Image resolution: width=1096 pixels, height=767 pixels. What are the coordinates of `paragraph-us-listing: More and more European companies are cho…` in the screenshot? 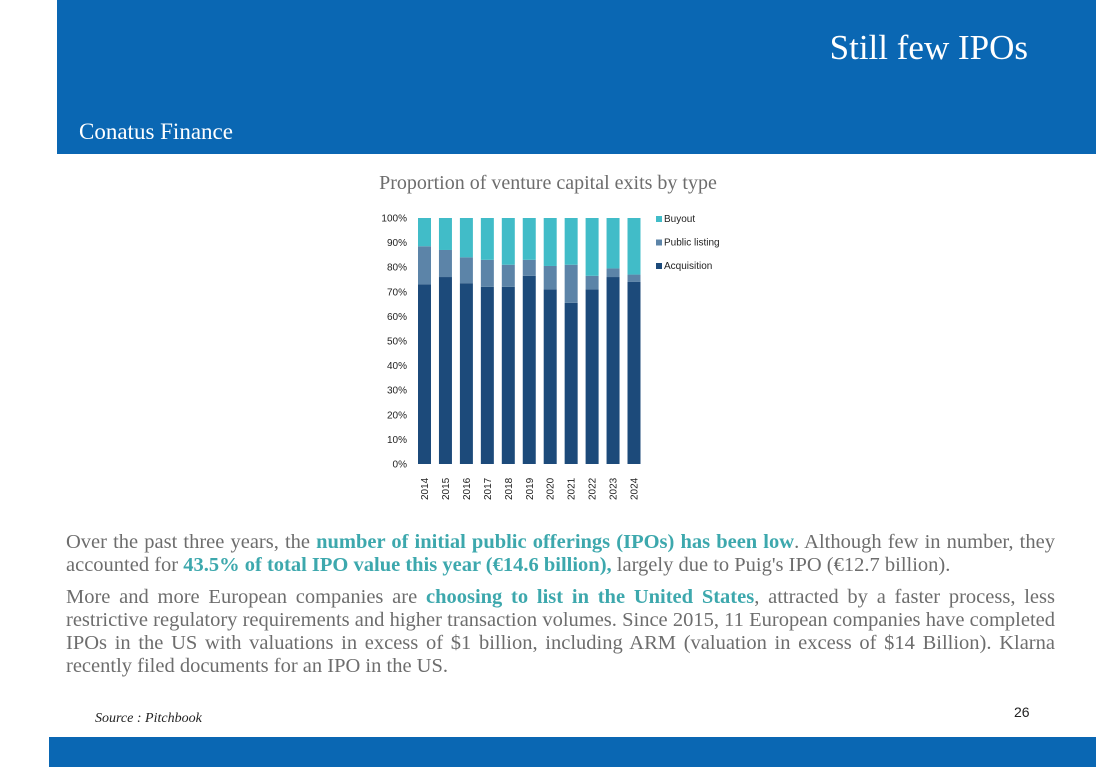 It's located at (560, 632).